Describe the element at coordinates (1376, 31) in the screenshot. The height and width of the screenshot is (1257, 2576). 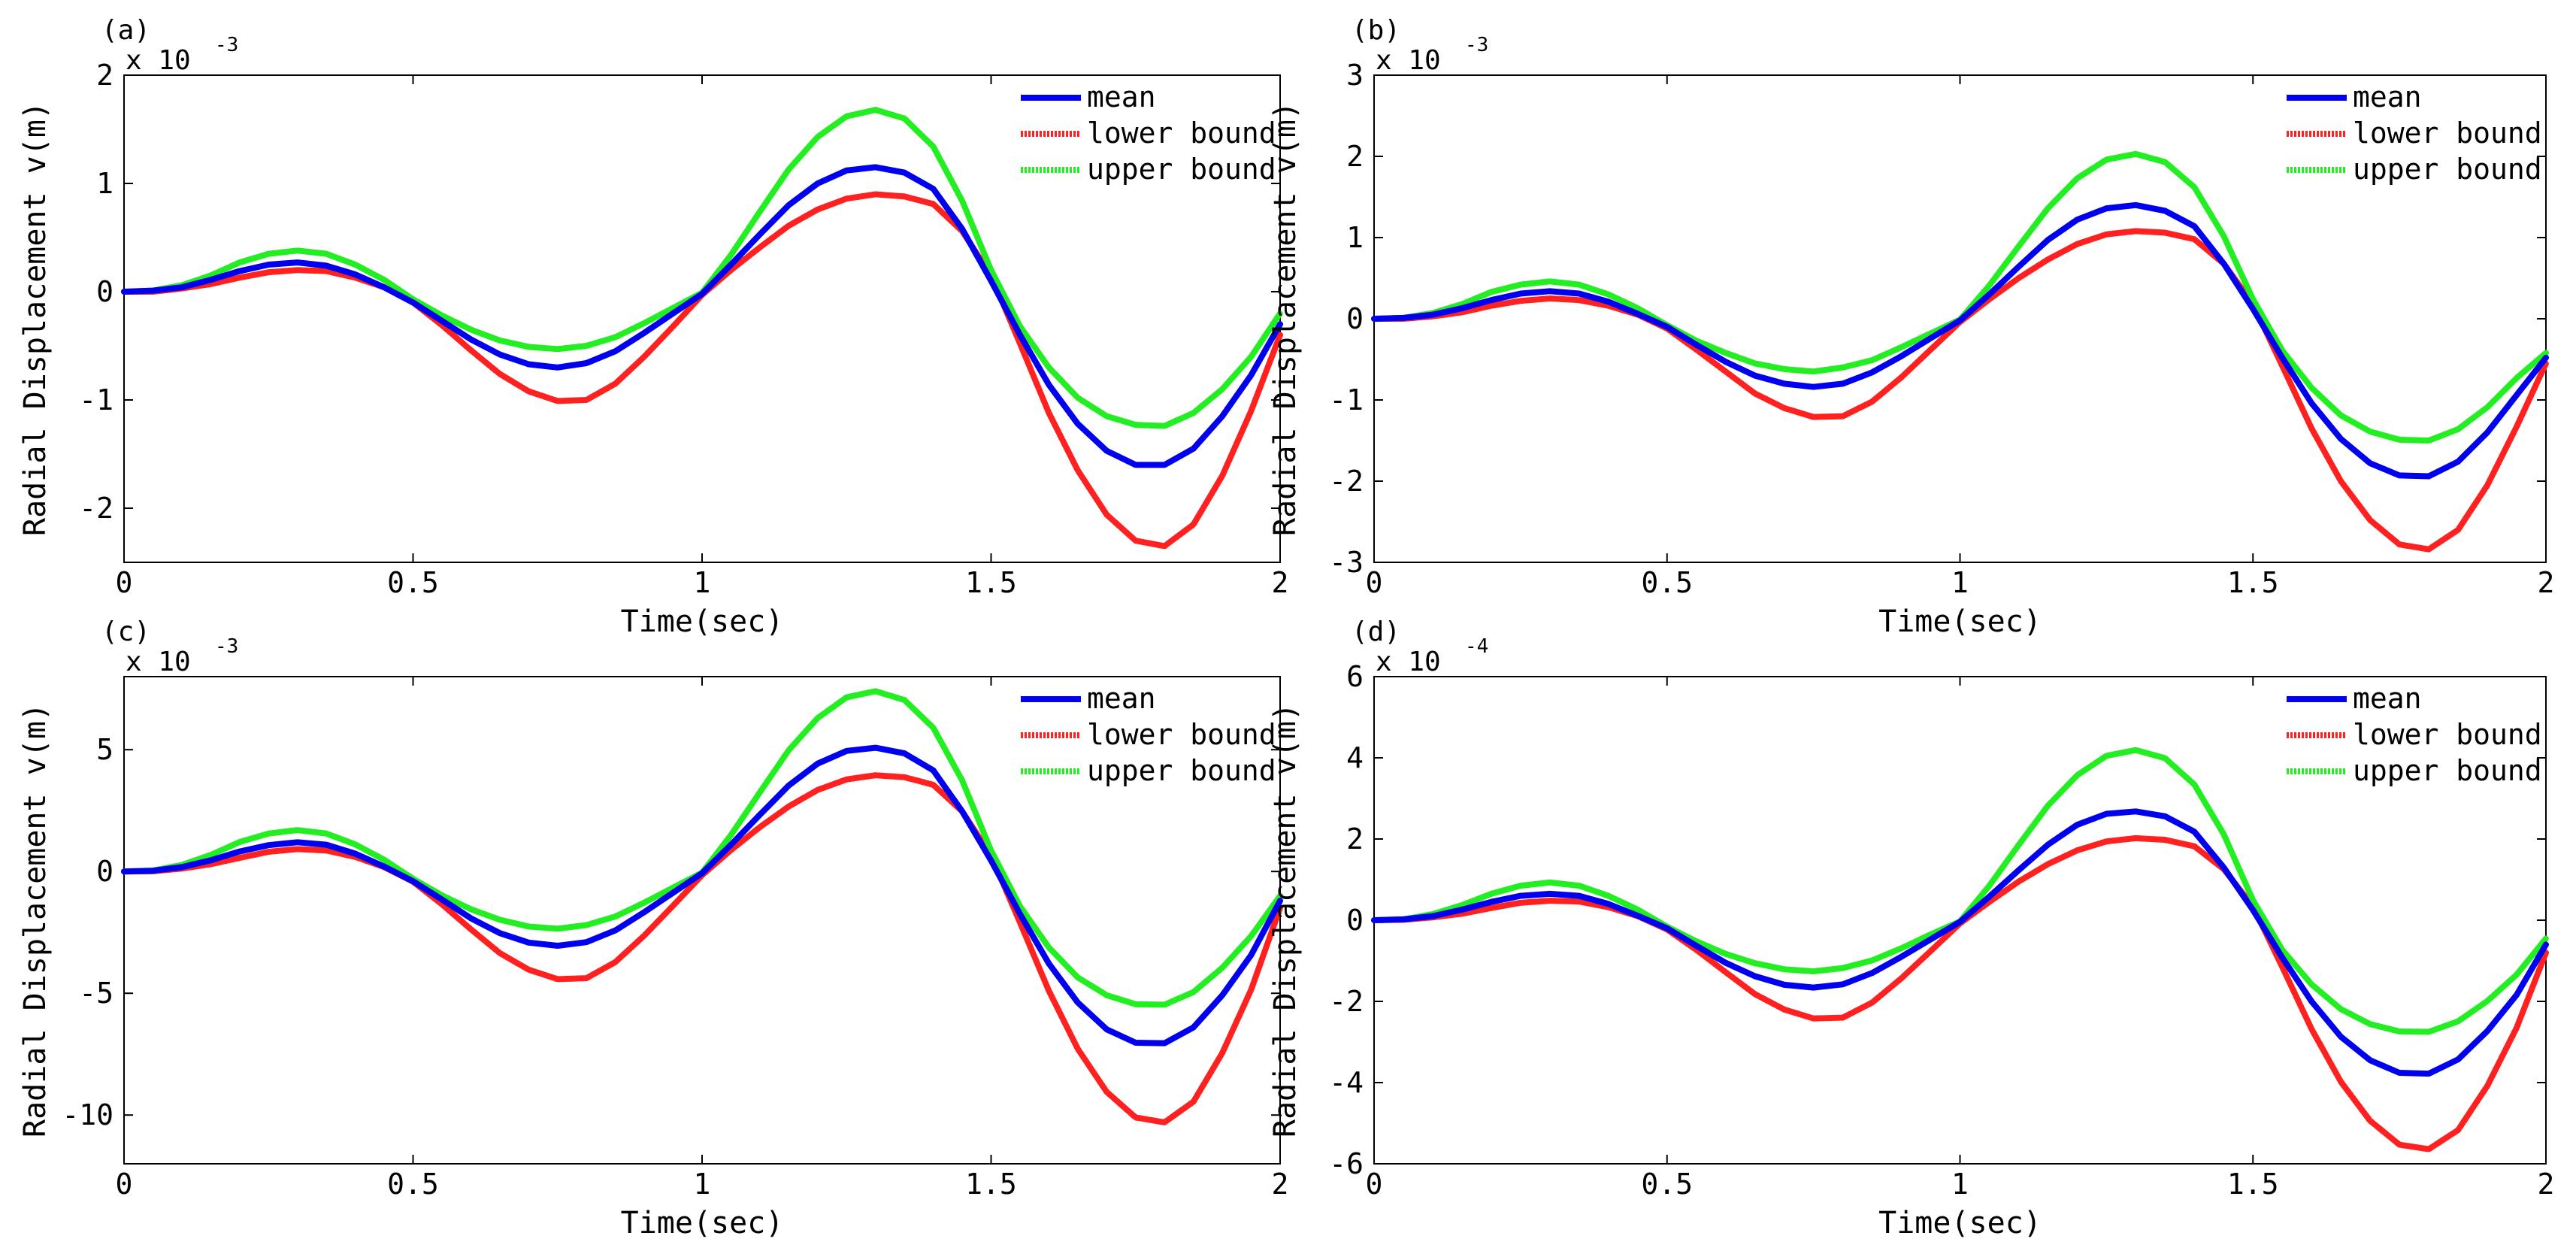
I see `panel-label: (b)` at that location.